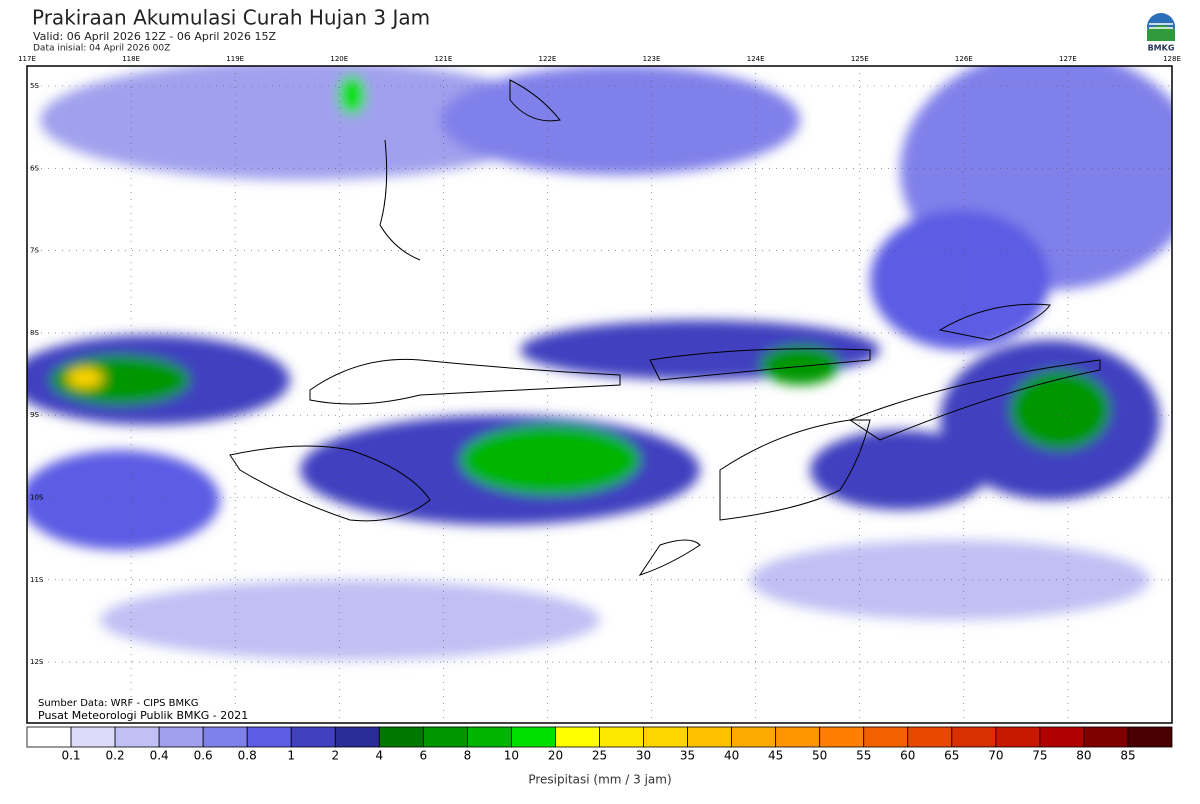  What do you see at coordinates (34, 333) in the screenshot?
I see `lat-label: 8S` at bounding box center [34, 333].